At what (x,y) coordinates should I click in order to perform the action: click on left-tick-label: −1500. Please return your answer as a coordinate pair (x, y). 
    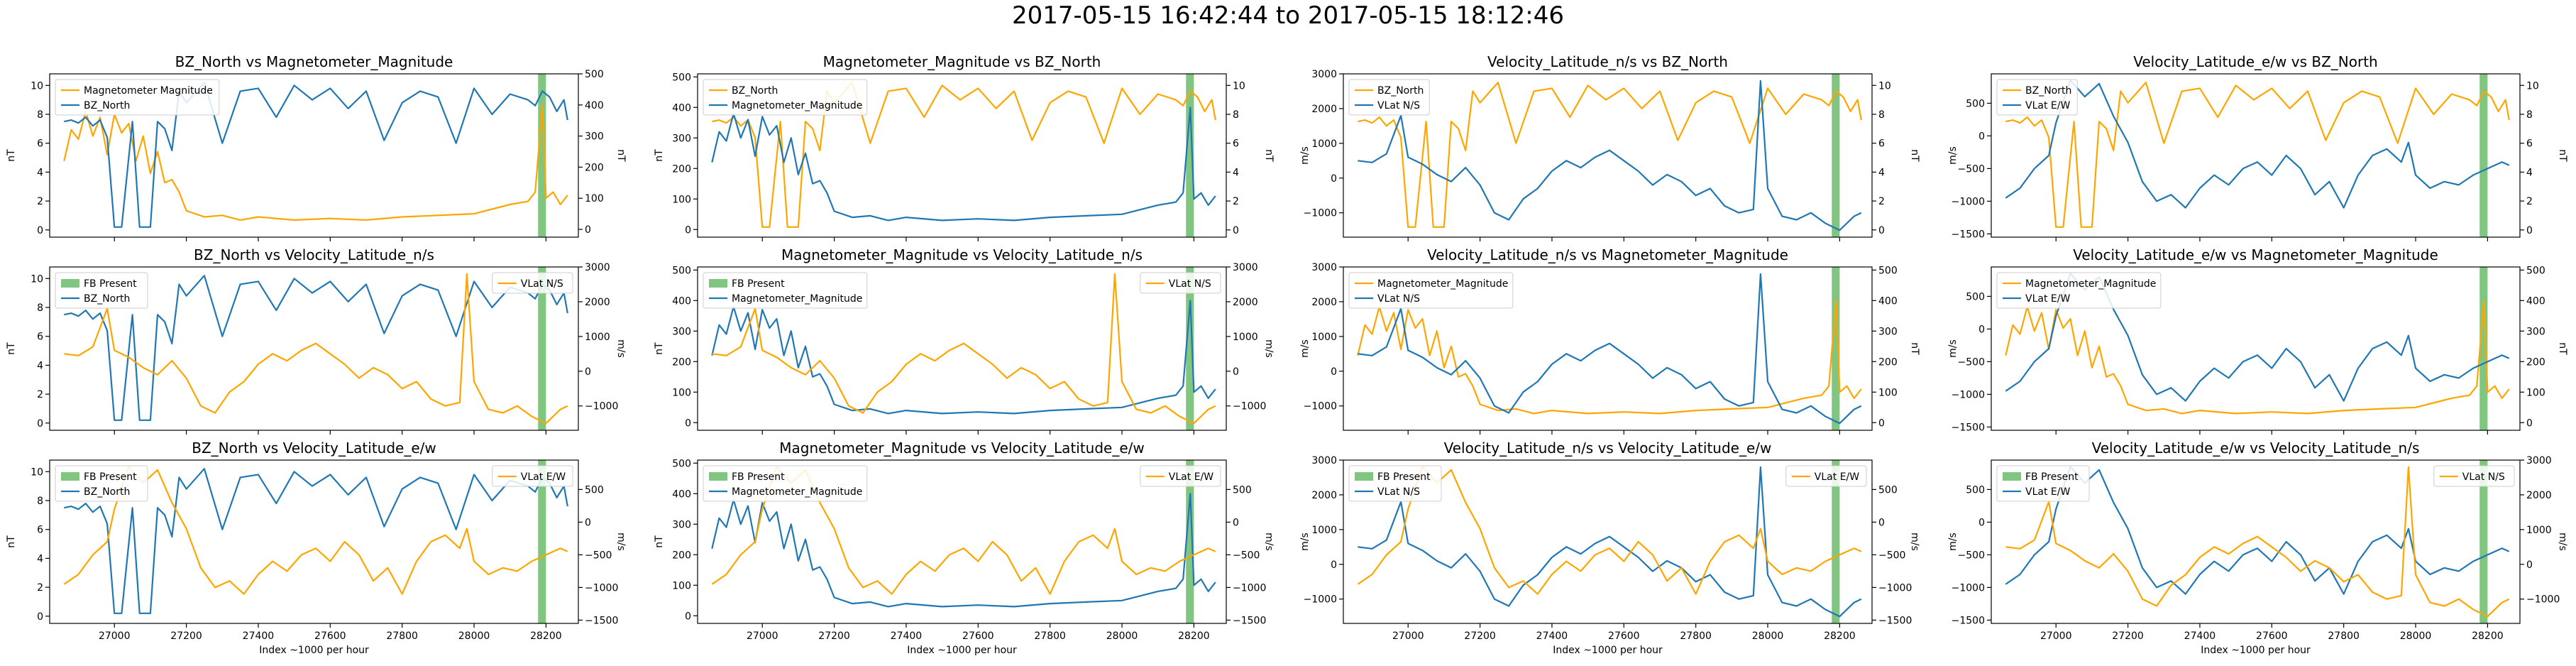
    Looking at the image, I should click on (1968, 234).